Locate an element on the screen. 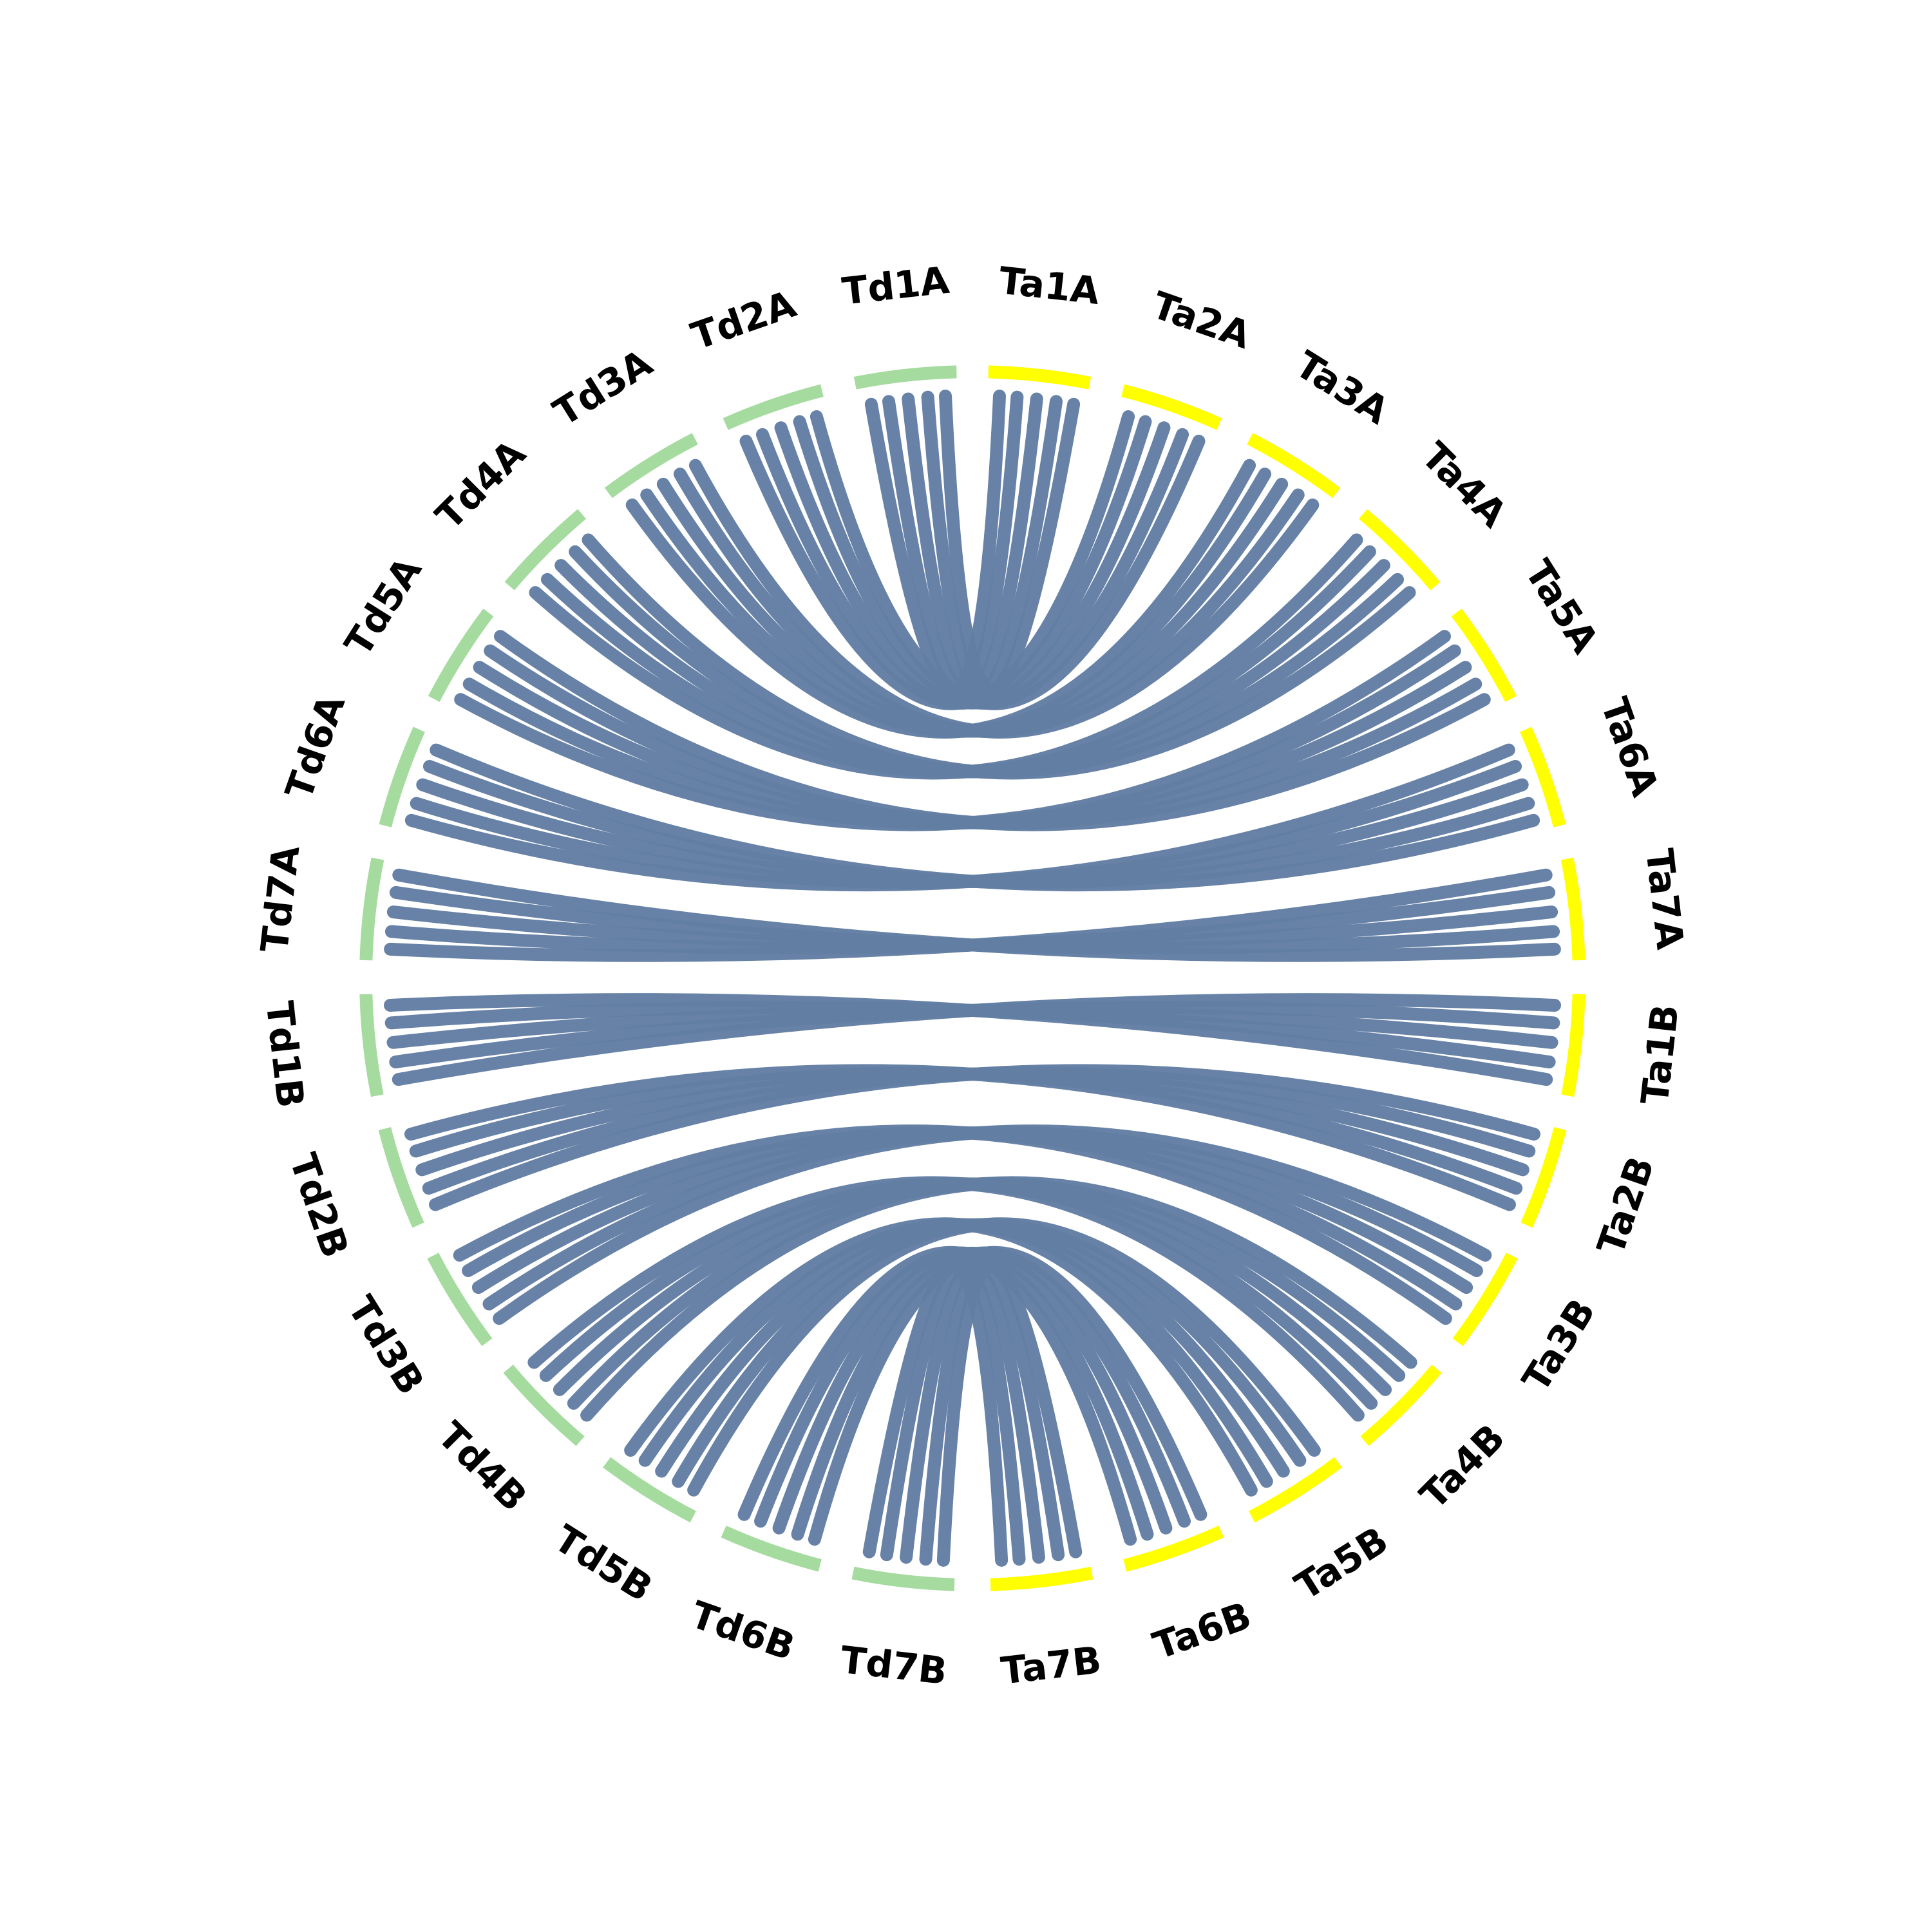 This screenshot has width=1932, height=1932. chromosome-label: Td5A is located at coordinates (383, 606).